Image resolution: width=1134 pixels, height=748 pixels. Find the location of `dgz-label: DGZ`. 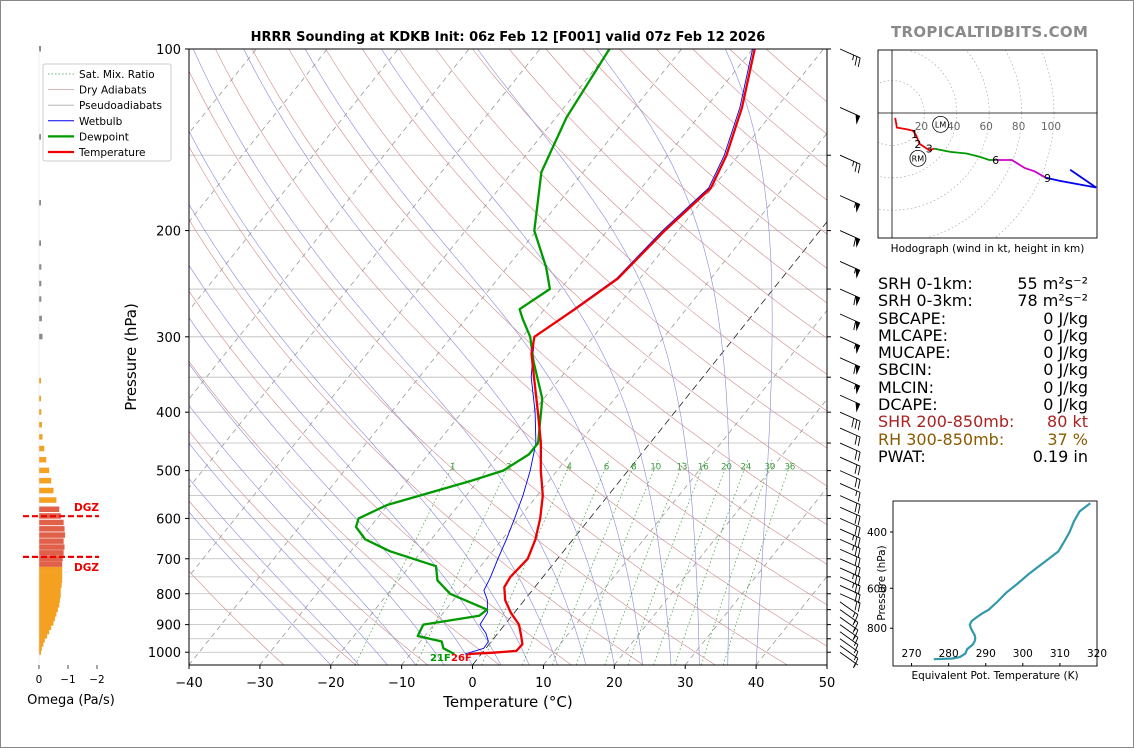

dgz-label: DGZ is located at coordinates (86, 508).